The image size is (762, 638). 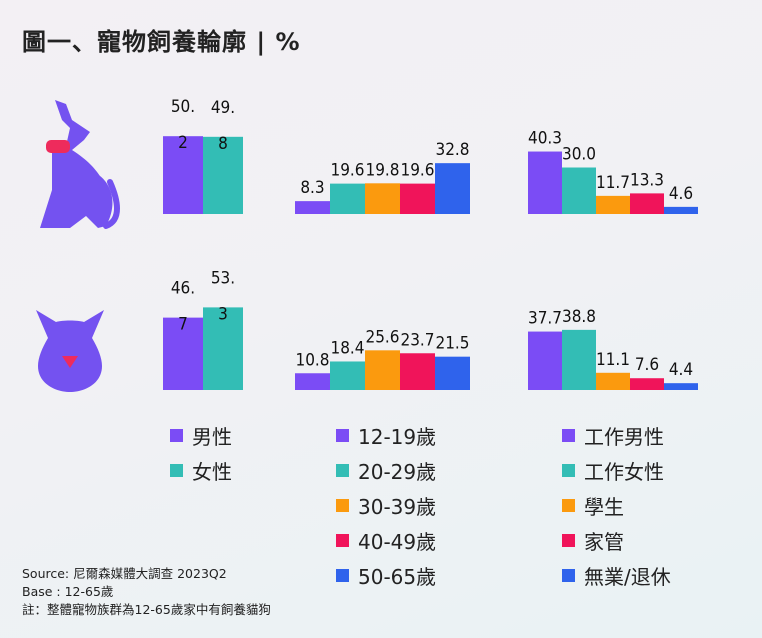 What do you see at coordinates (397, 437) in the screenshot?
I see `legend-label: 12-19歲` at bounding box center [397, 437].